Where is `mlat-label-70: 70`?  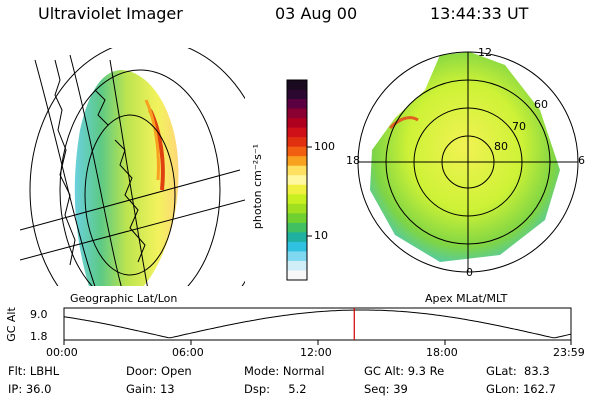
mlat-label-70: 70 is located at coordinates (519, 126).